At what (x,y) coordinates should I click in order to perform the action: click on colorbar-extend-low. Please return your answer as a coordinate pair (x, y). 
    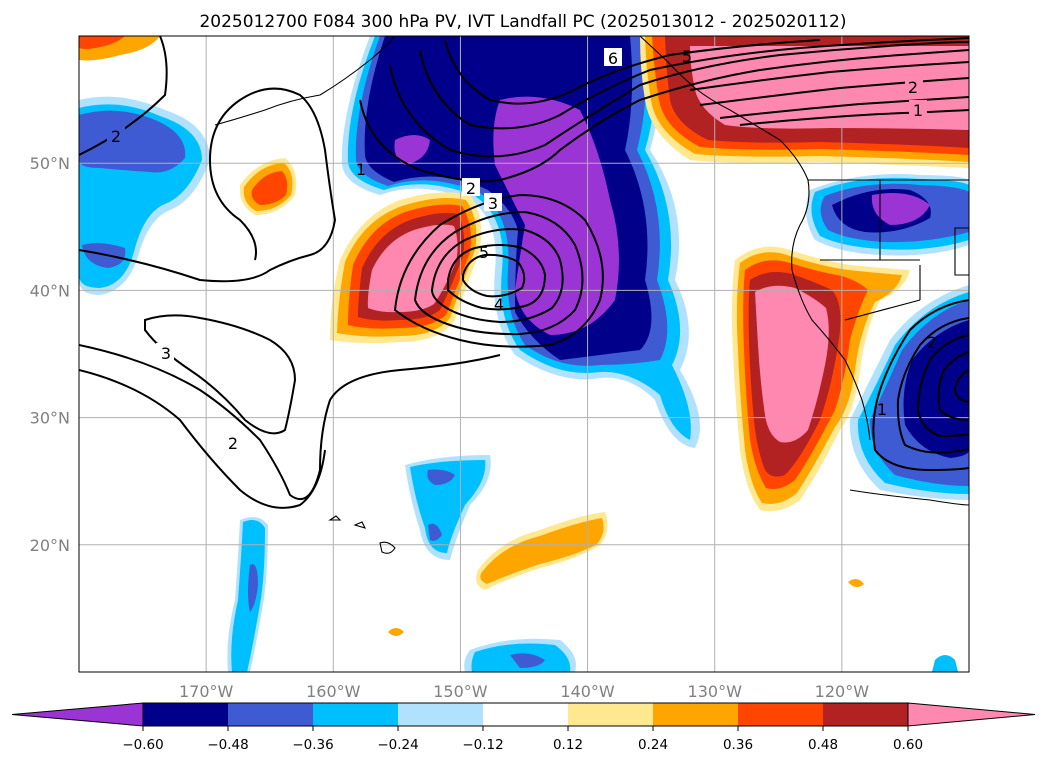
    Looking at the image, I should click on (77, 714).